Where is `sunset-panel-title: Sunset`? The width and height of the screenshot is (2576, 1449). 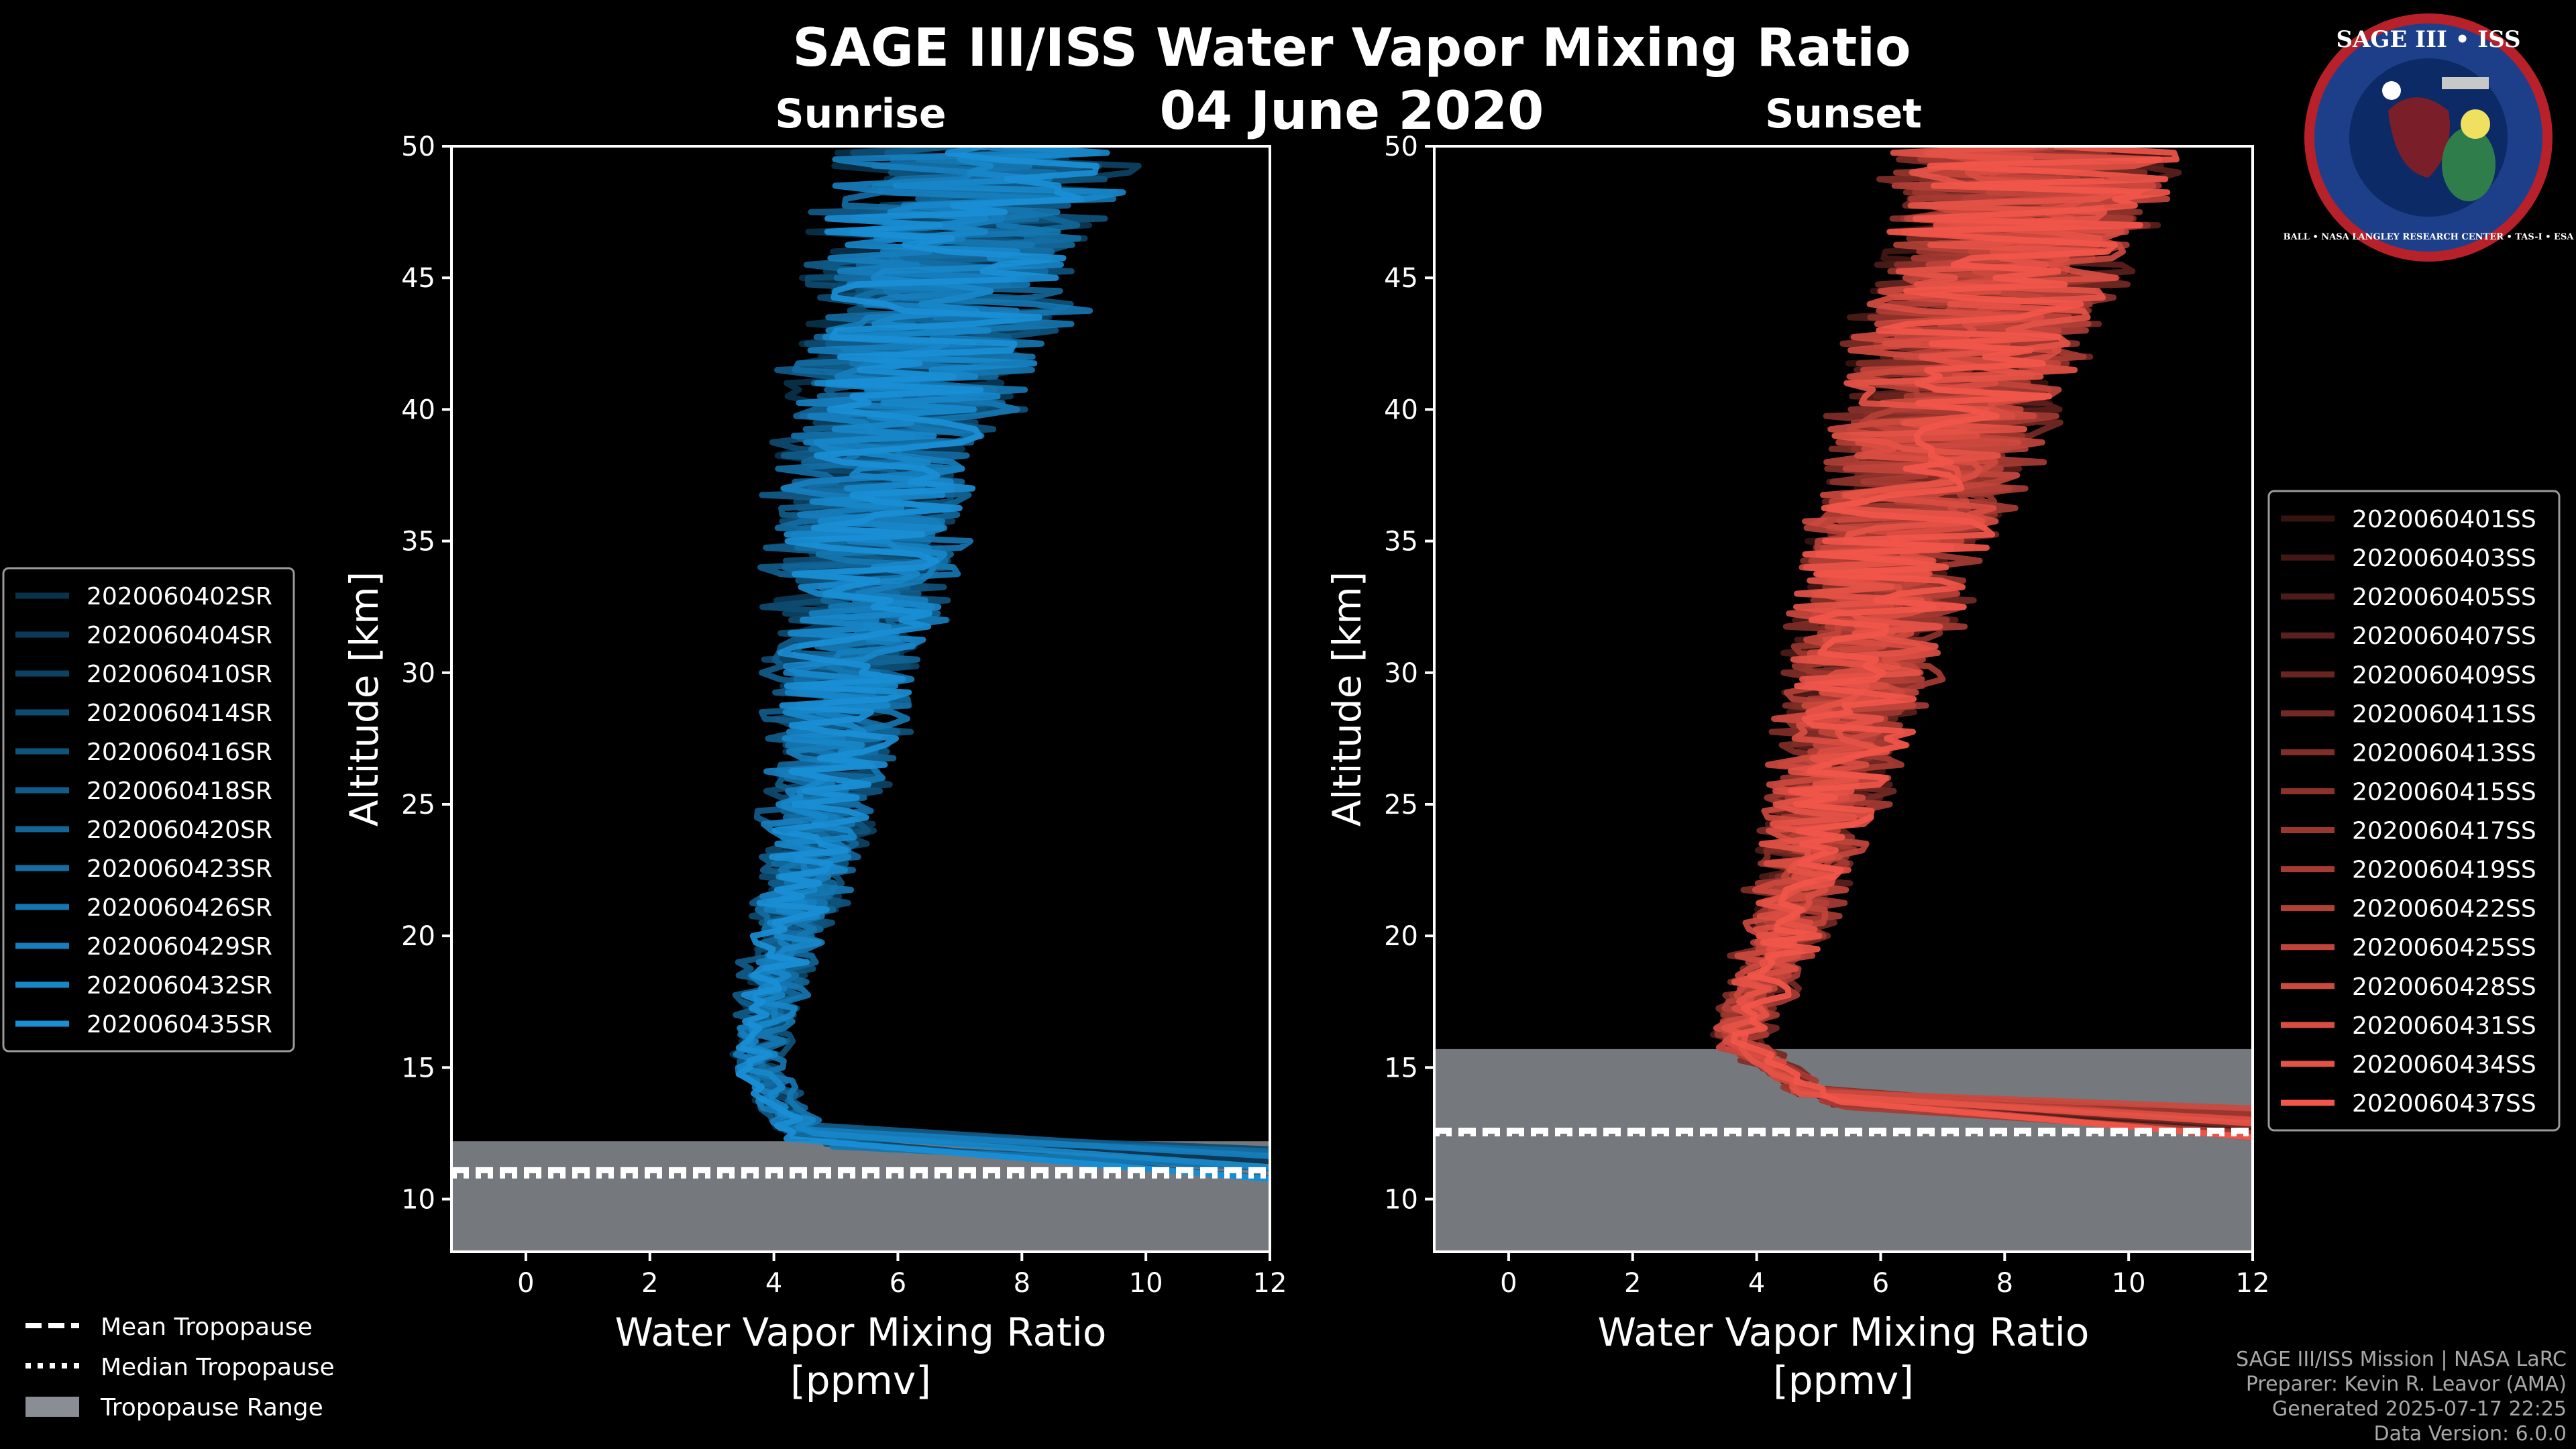
sunset-panel-title: Sunset is located at coordinates (1843, 114).